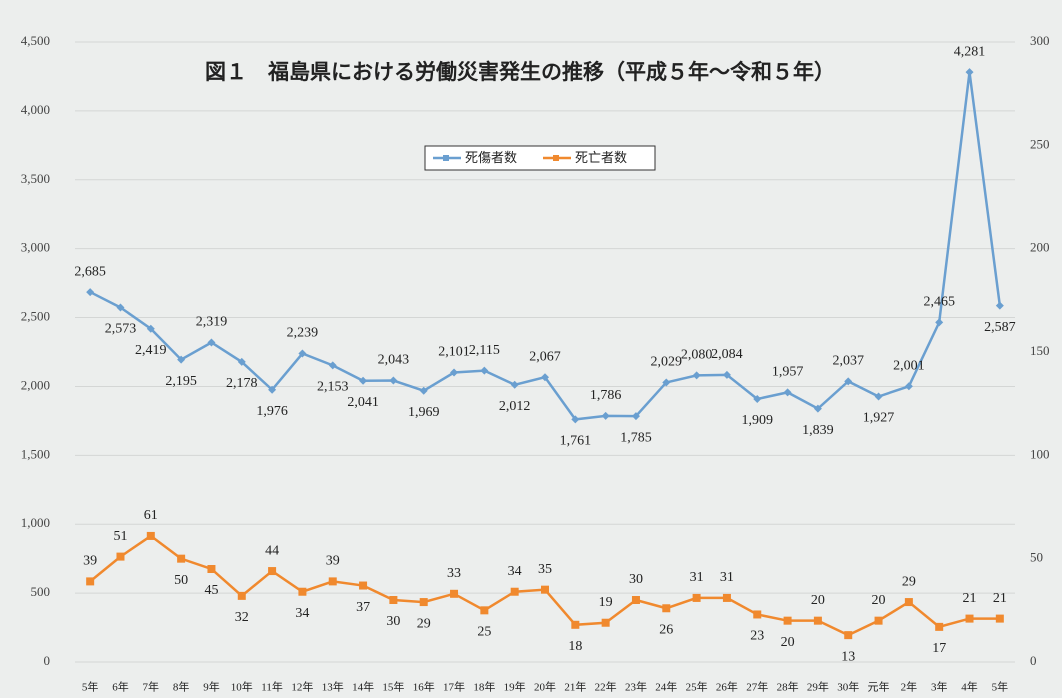  What do you see at coordinates (90, 271) in the screenshot?
I see `data-label: 2,685` at bounding box center [90, 271].